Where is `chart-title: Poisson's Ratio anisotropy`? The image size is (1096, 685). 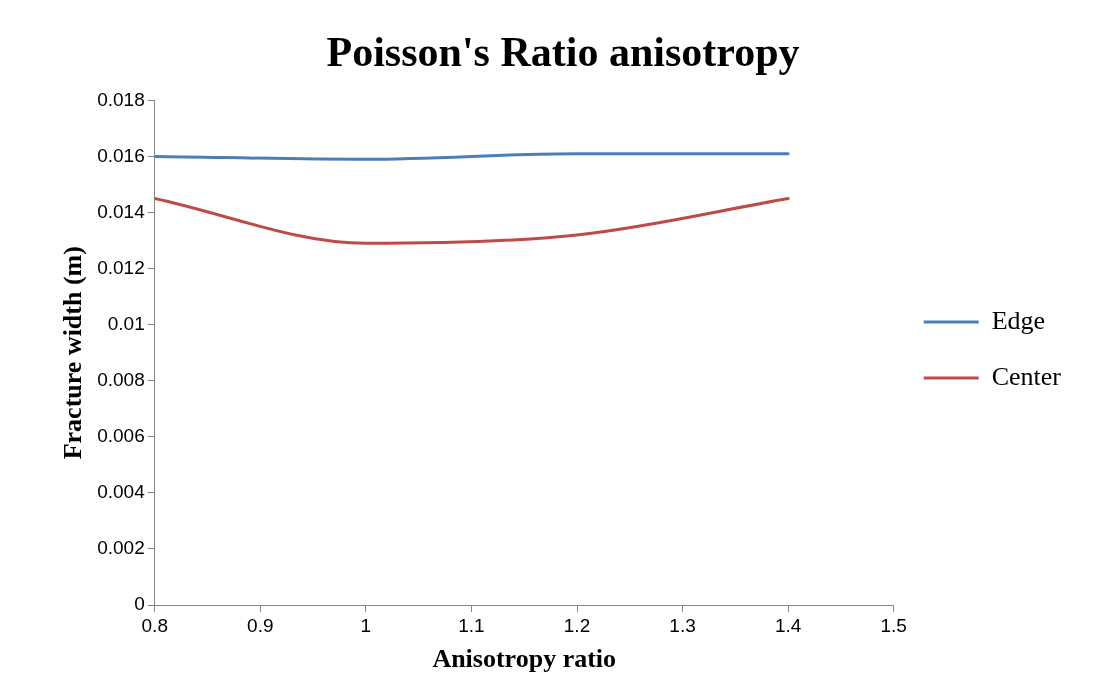
chart-title: Poisson's Ratio anisotropy is located at coordinates (563, 52).